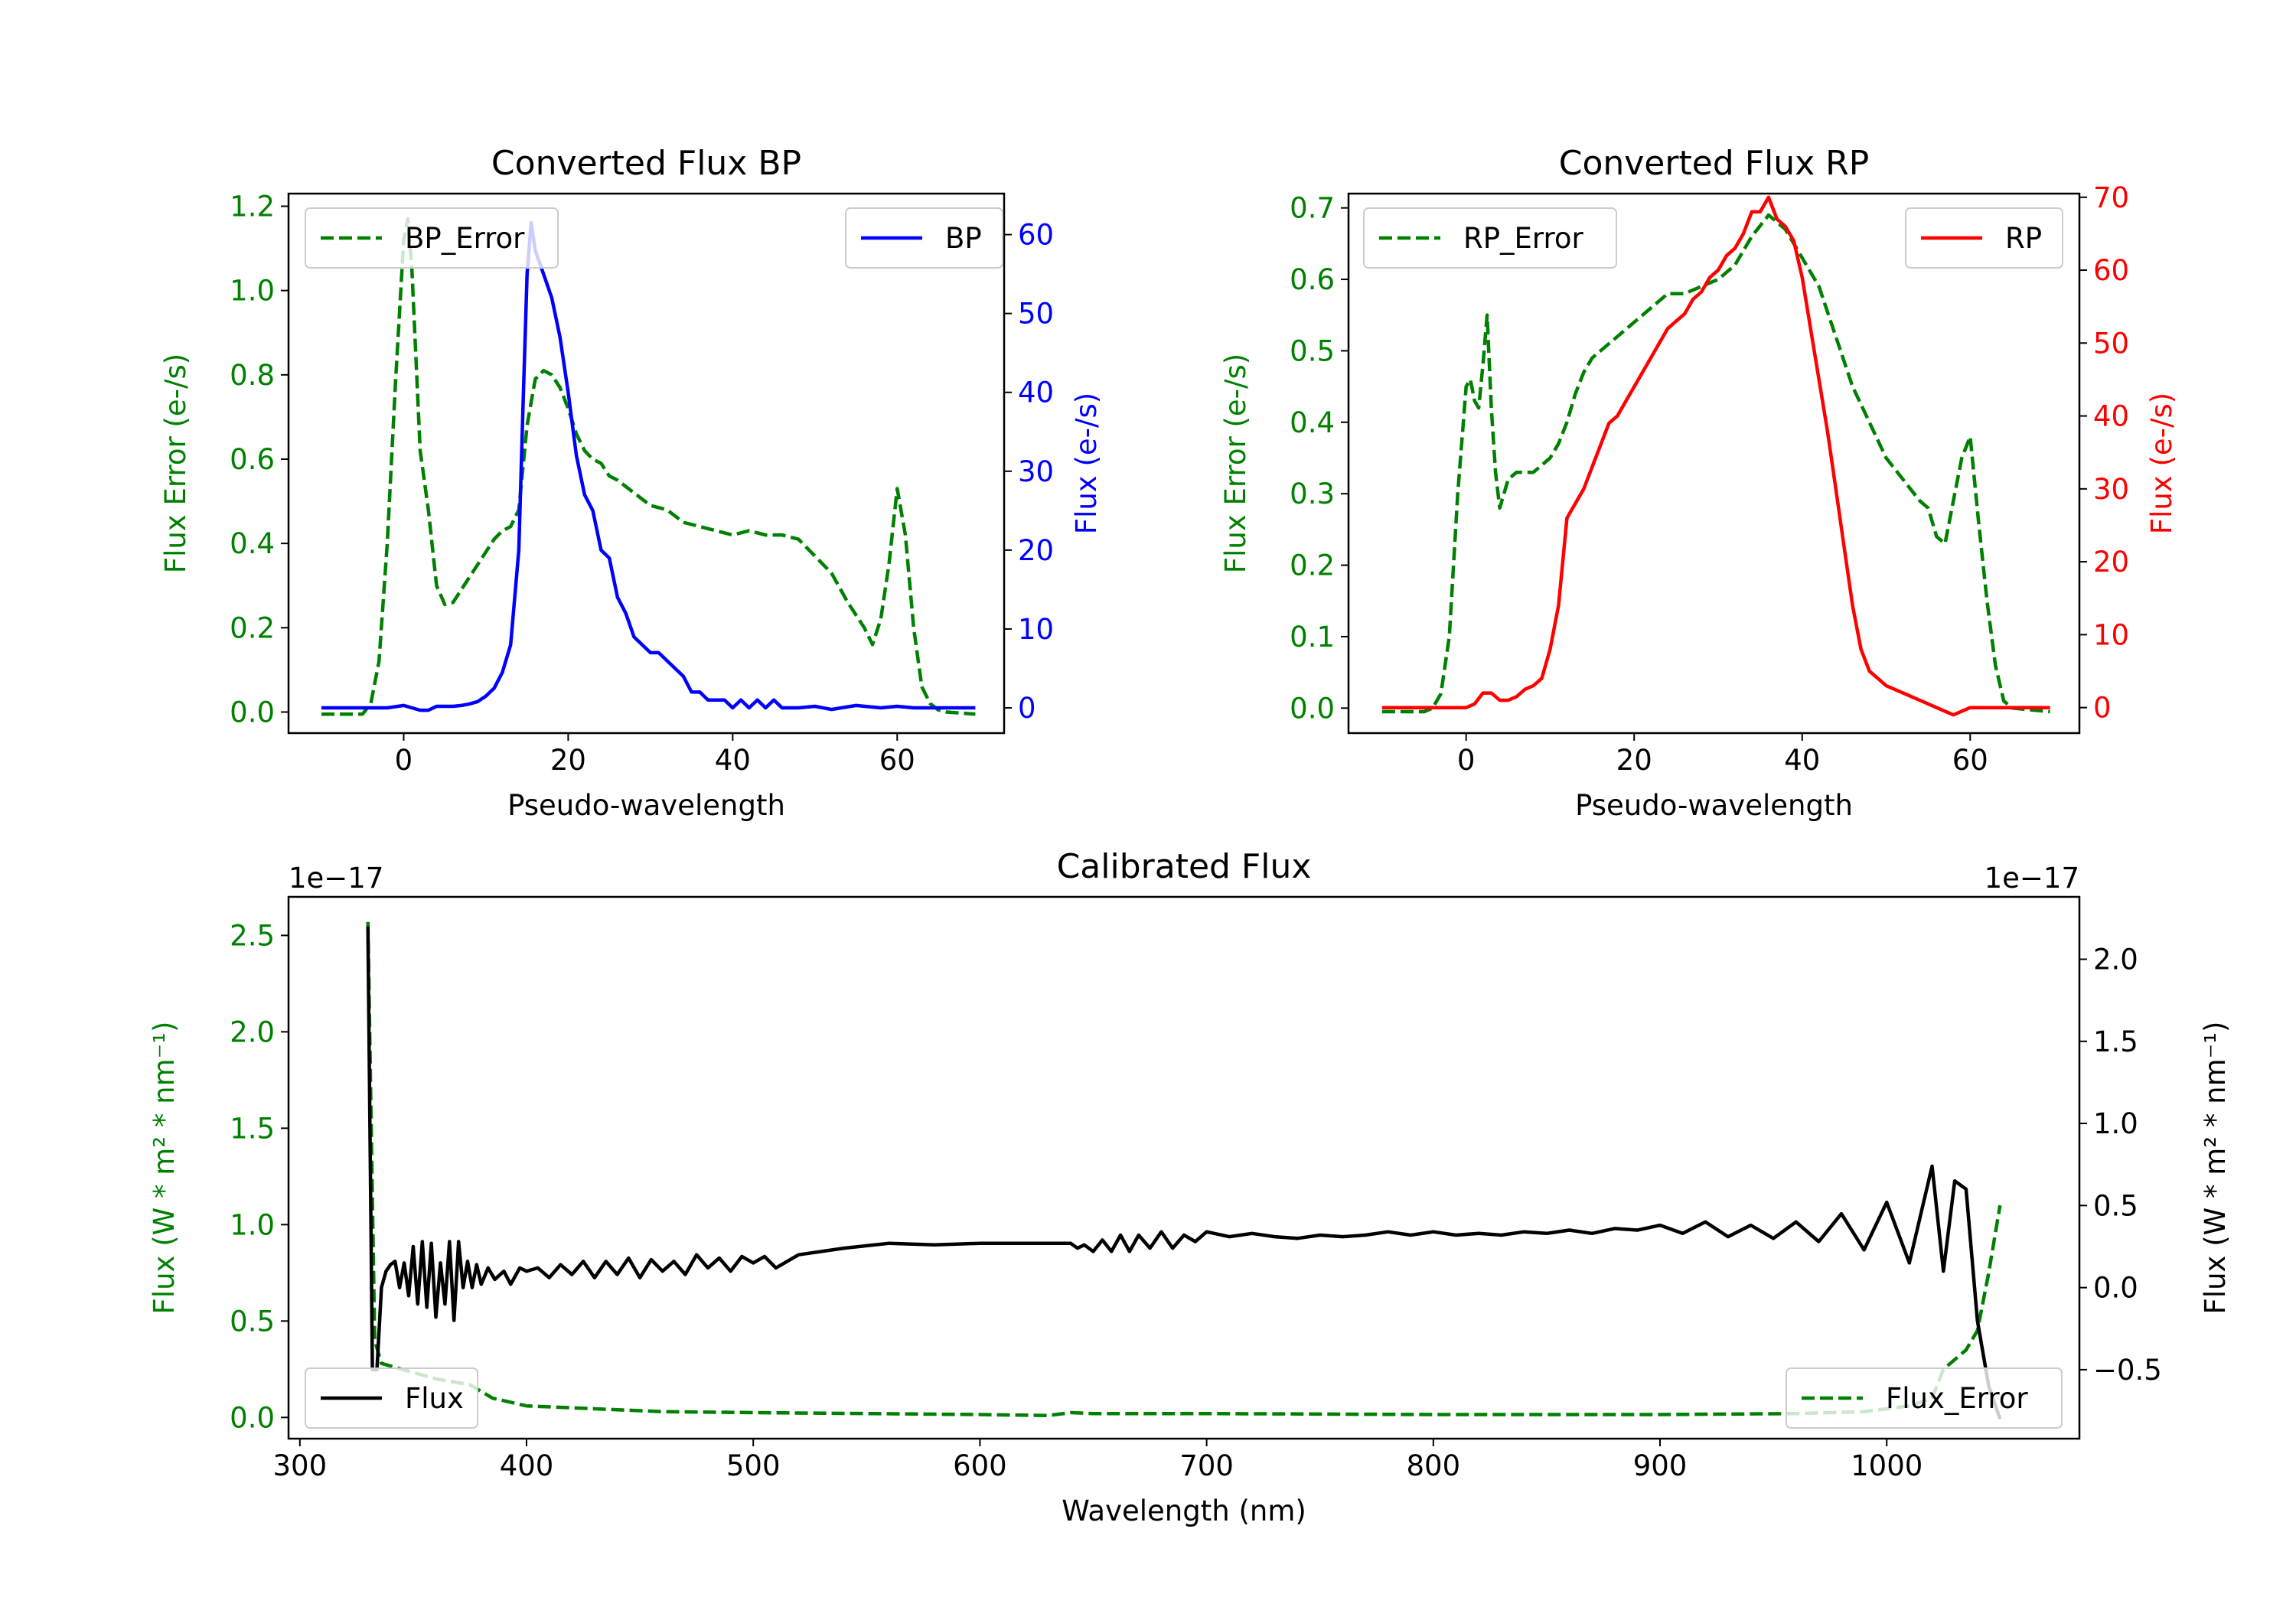 This screenshot has width=2296, height=1607. What do you see at coordinates (2111, 198) in the screenshot?
I see `y-right-tick-label: 70` at bounding box center [2111, 198].